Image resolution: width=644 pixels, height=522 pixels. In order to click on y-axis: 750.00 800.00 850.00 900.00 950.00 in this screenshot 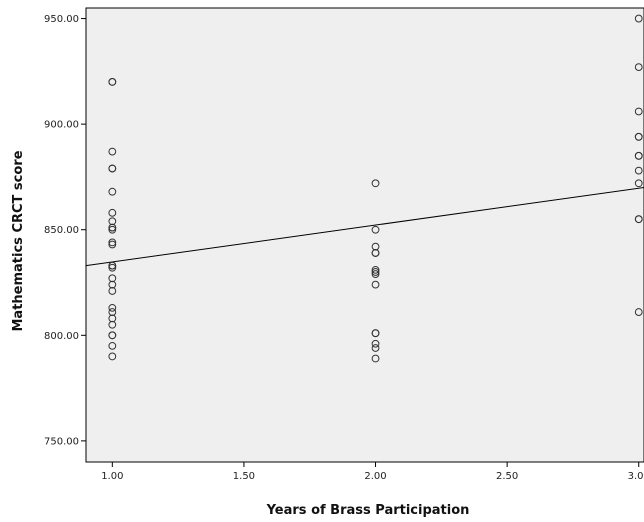, I will do `click(65, 230)`.